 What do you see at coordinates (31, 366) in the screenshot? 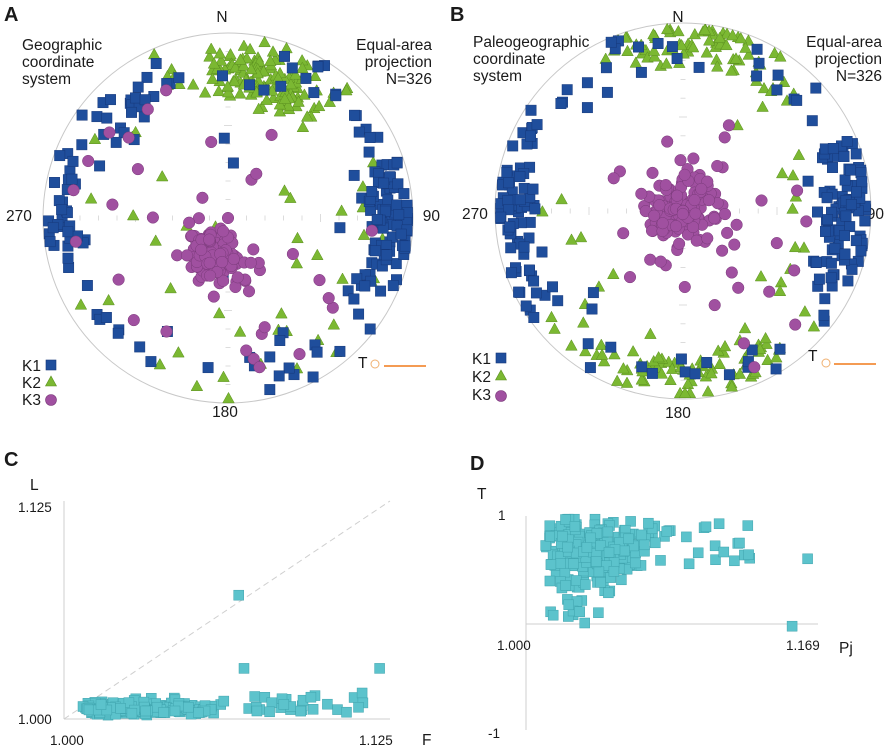
I see `panel-a-legend-k1-label: K1` at bounding box center [31, 366].